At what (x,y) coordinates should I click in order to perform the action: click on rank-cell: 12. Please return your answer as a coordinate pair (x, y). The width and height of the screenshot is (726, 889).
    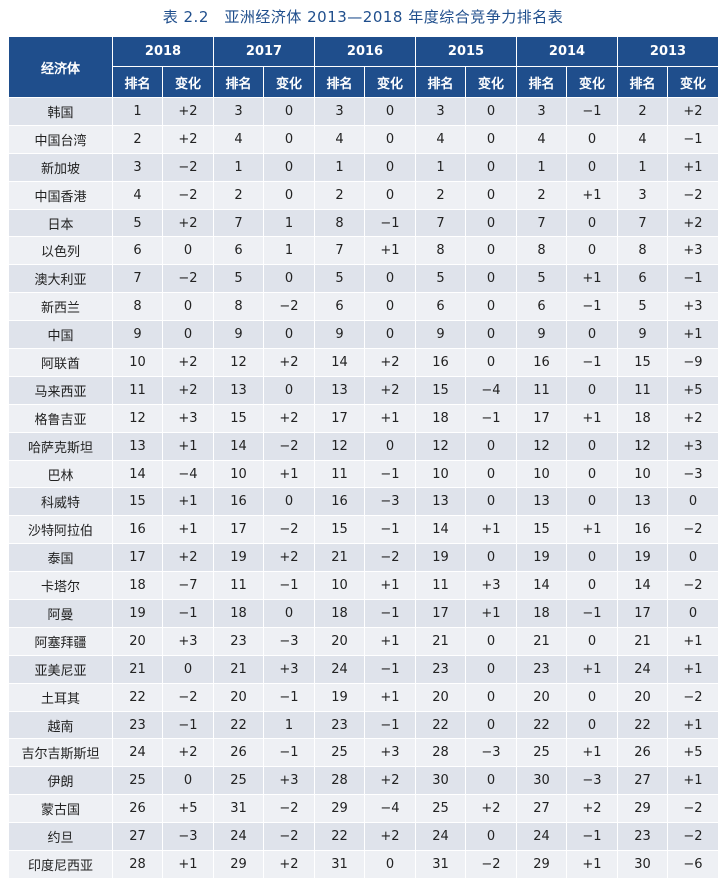
    Looking at the image, I should click on (339, 446).